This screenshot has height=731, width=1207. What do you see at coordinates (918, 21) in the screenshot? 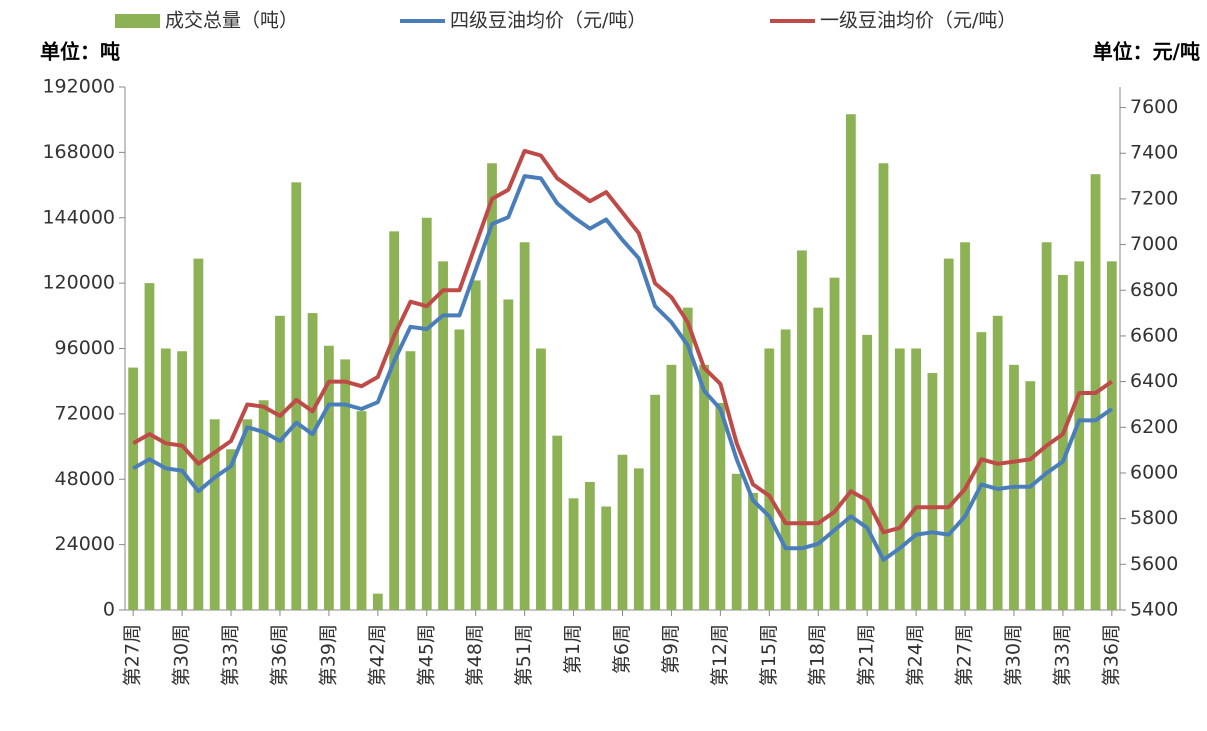
I see `legend-label: 一级豆油均价（元/吨）` at bounding box center [918, 21].